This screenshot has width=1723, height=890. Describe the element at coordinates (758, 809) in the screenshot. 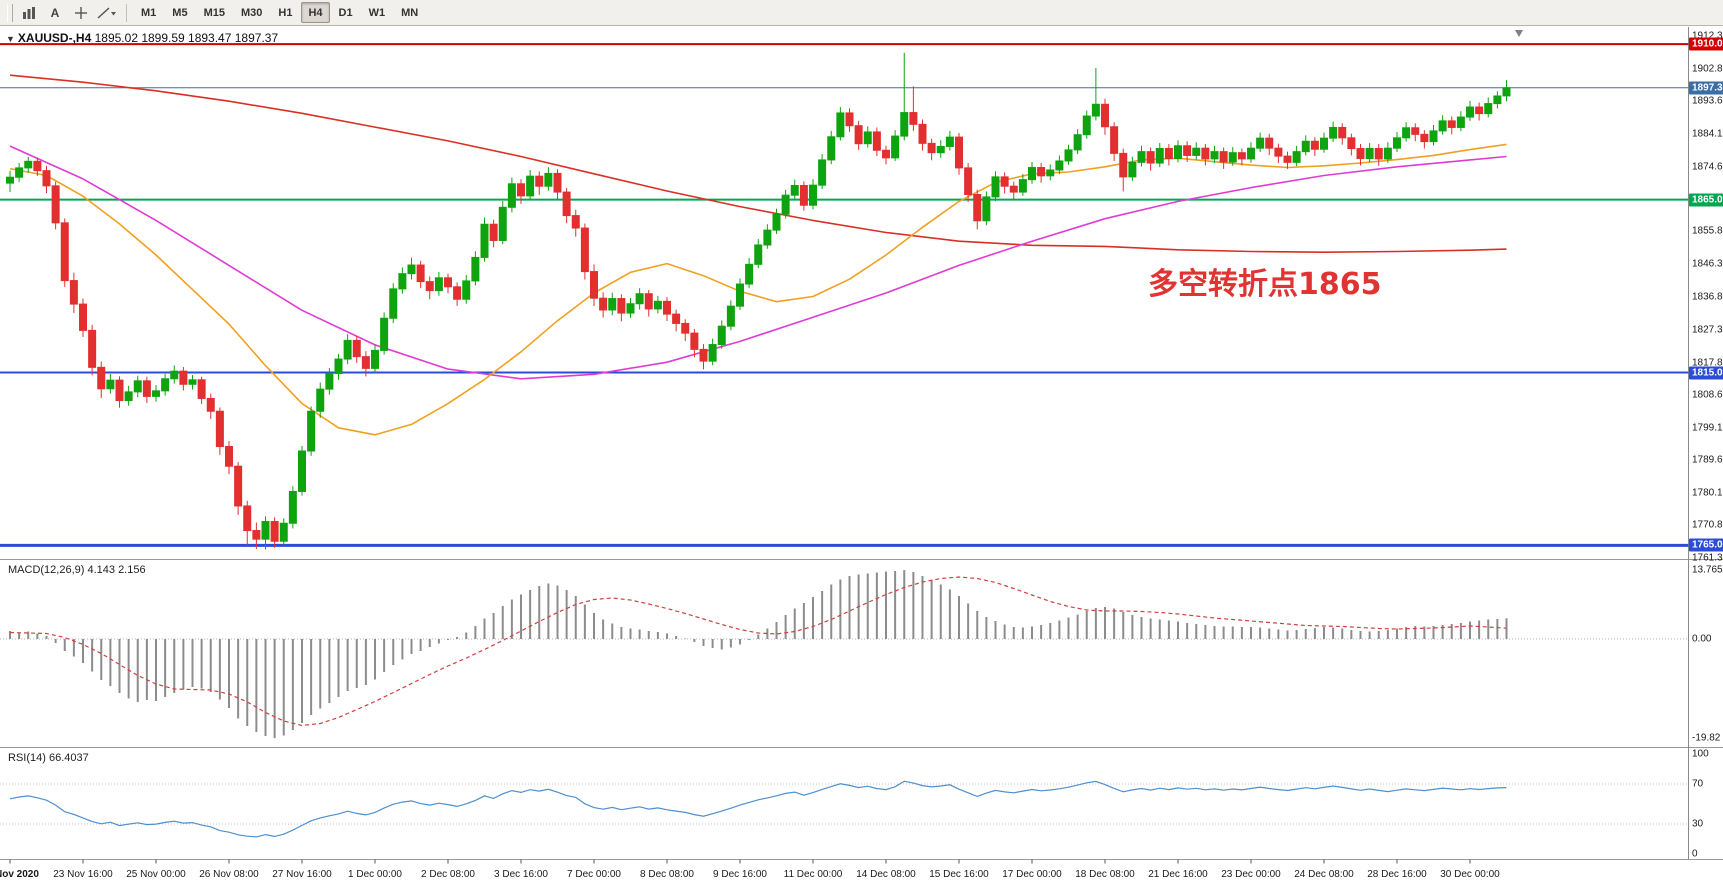

I see `rsi-line` at that location.